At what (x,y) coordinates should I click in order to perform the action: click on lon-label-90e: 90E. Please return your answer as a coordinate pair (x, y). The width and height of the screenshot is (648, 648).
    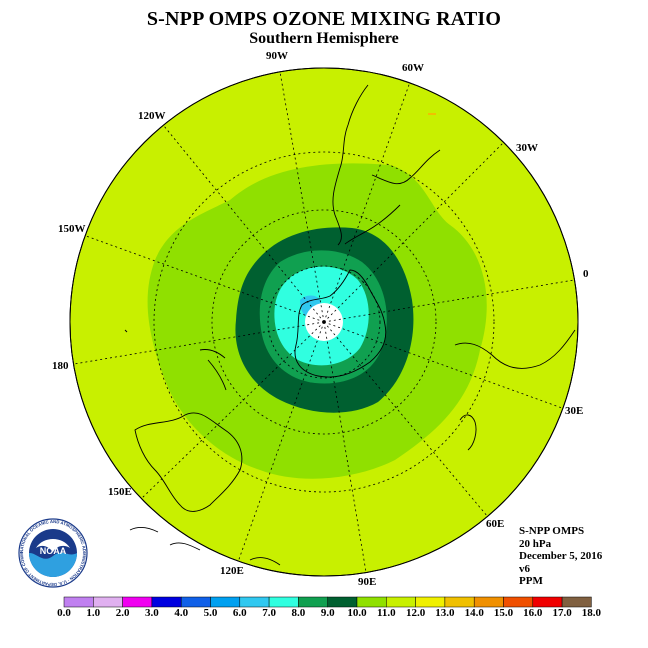
    Looking at the image, I should click on (367, 582).